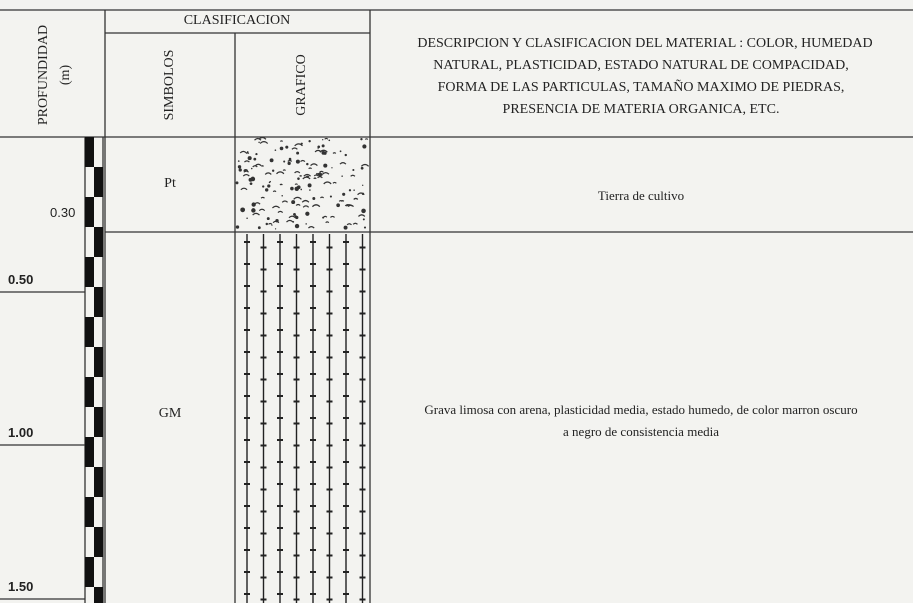  I want to click on classification-header: CLASIFICACION, so click(237, 20).